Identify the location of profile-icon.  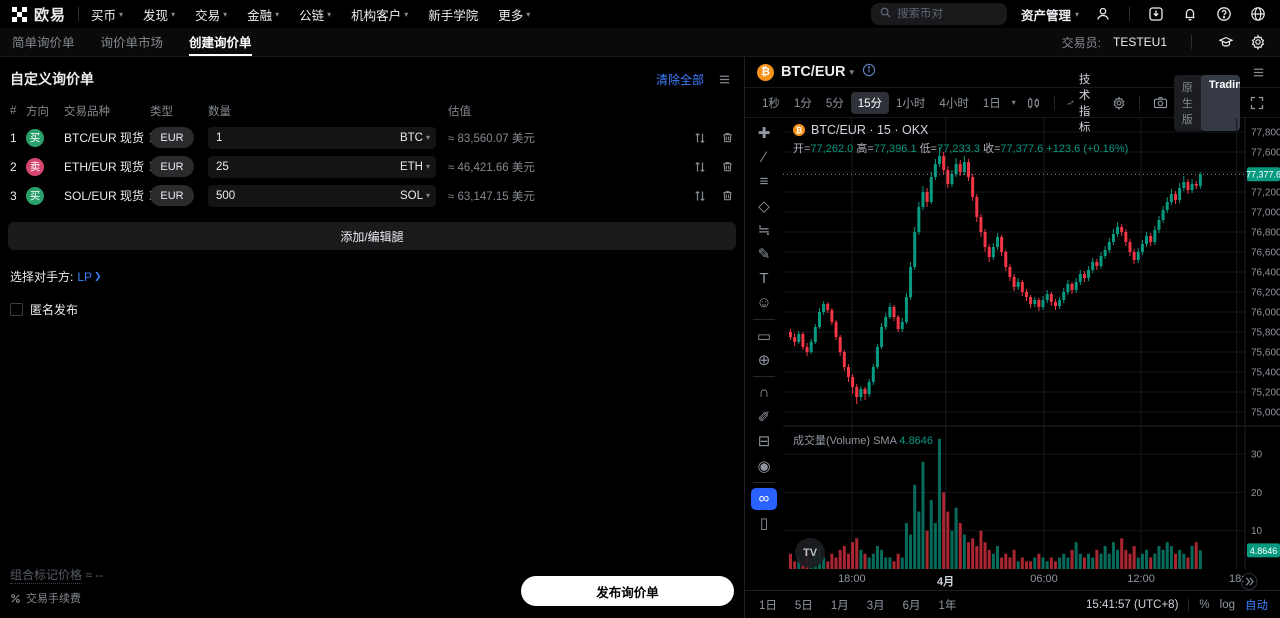
(1103, 14).